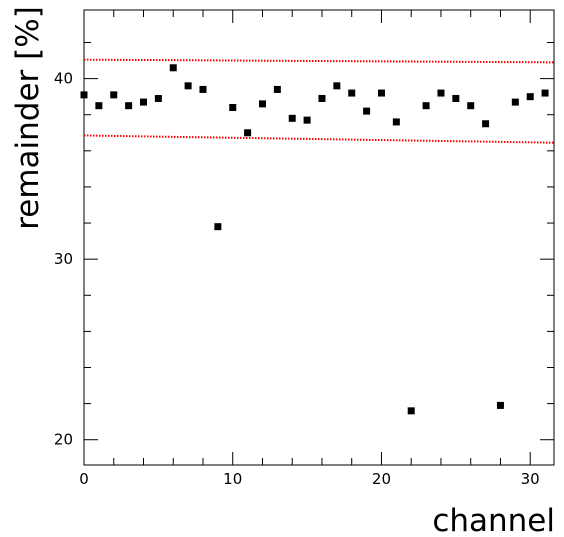 This screenshot has height=537, width=564. I want to click on y-tick-label: 20, so click(63, 440).